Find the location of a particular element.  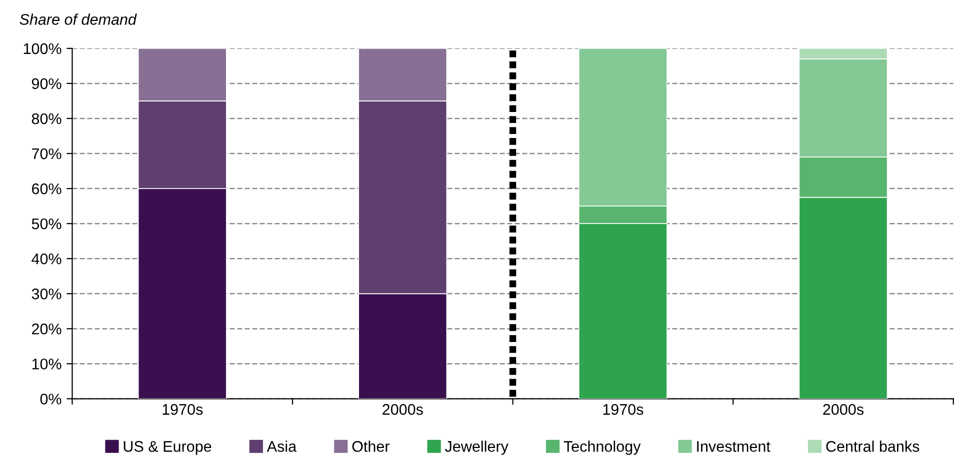

legend-label: Asia is located at coordinates (281, 446).